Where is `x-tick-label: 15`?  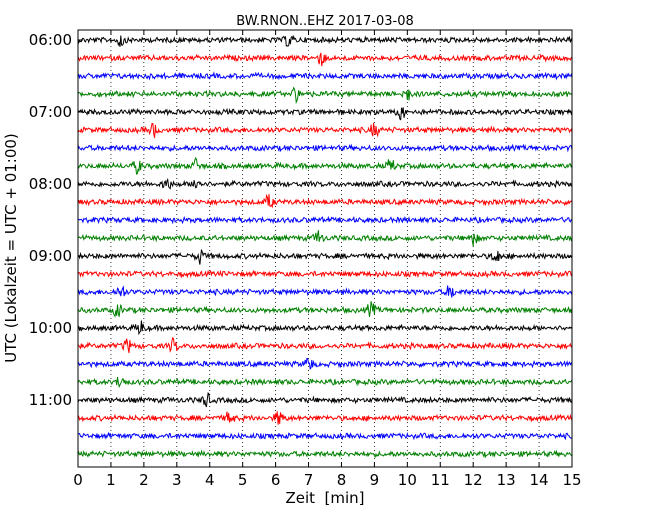
x-tick-label: 15 is located at coordinates (571, 480).